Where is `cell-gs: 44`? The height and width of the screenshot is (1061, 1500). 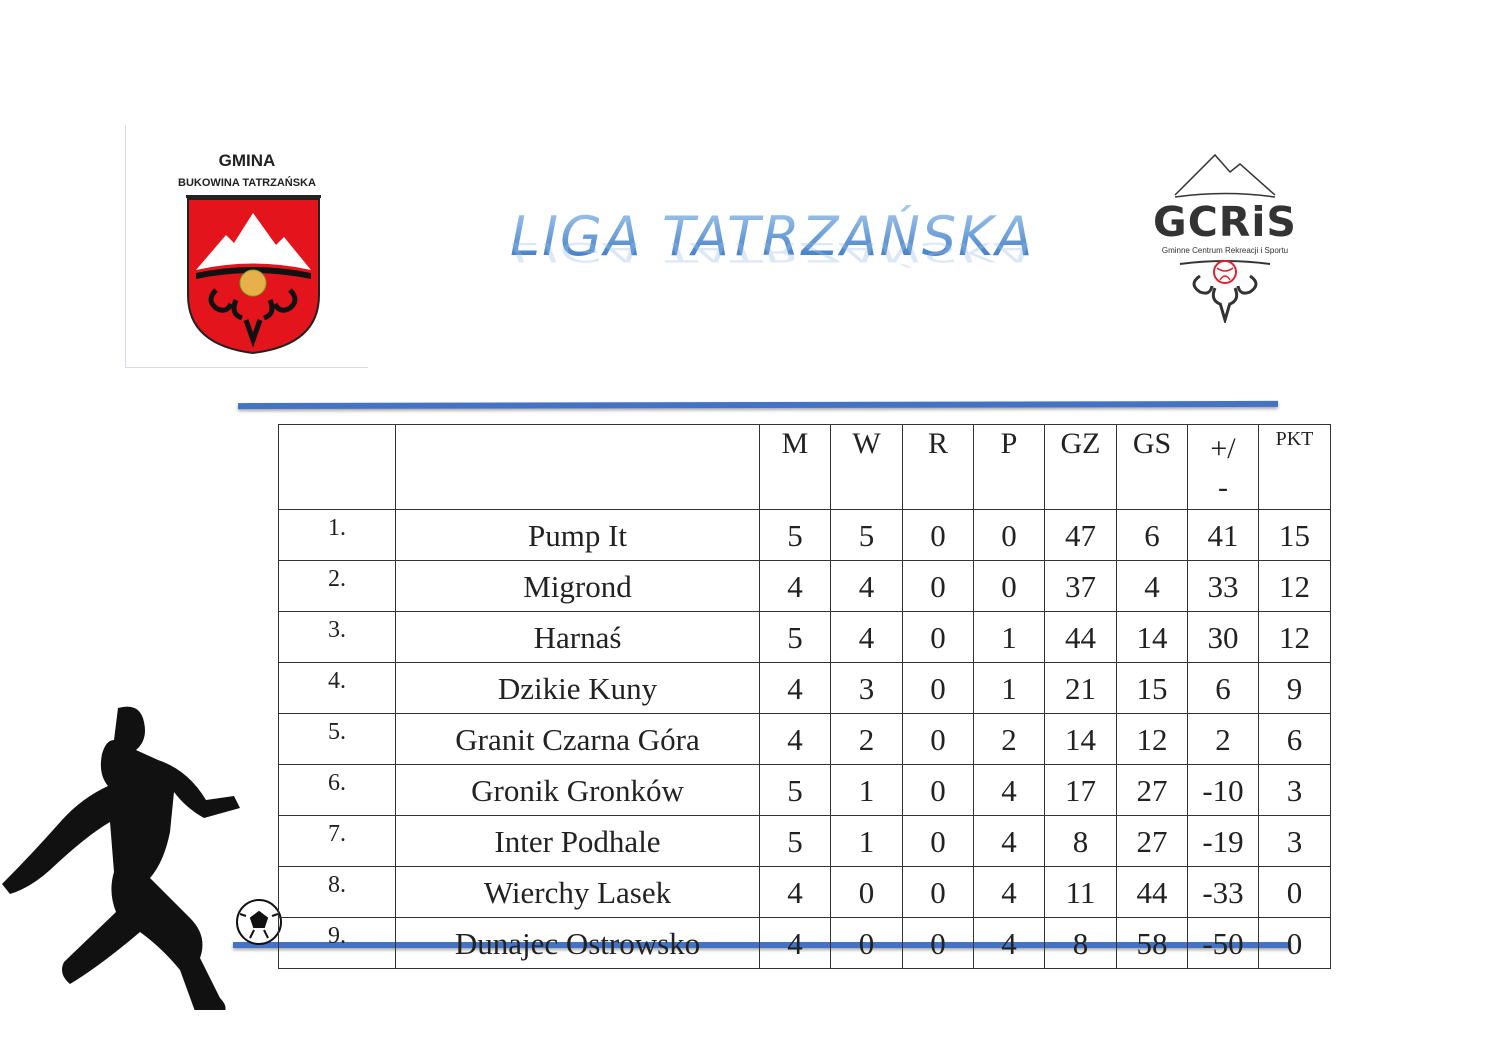 cell-gs: 44 is located at coordinates (1152, 892).